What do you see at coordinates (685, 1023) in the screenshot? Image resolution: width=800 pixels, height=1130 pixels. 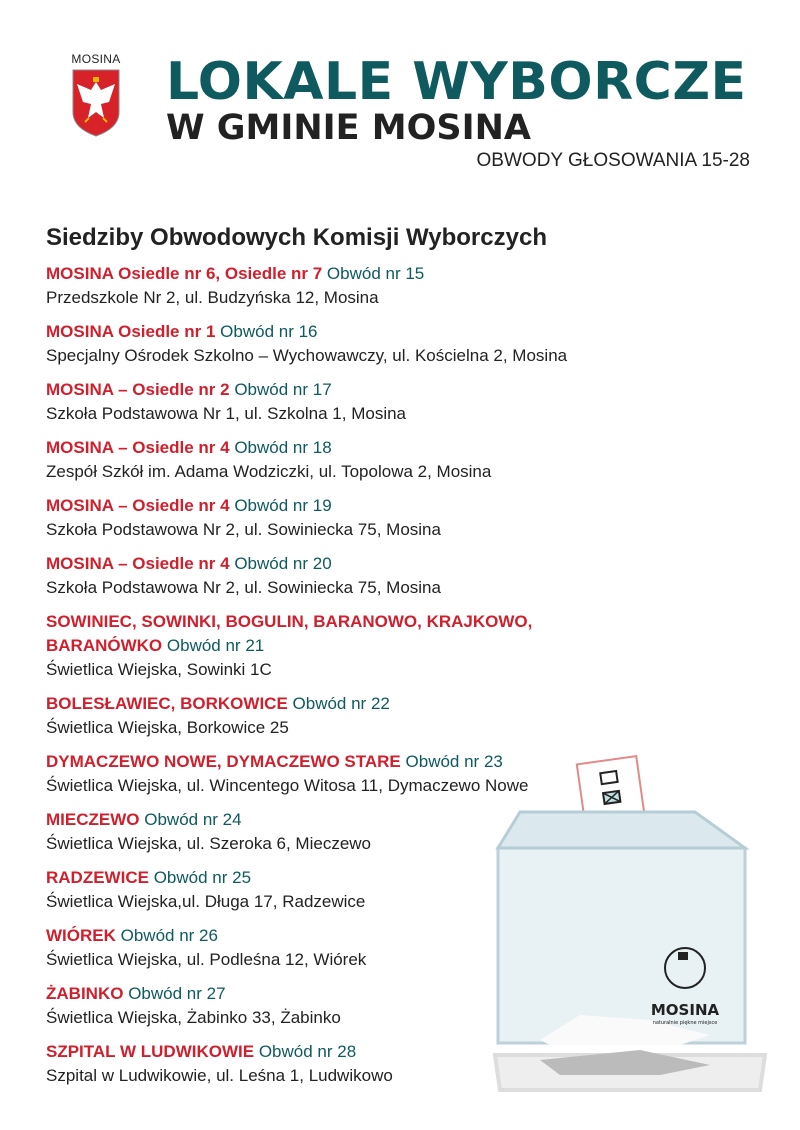 I see `mosina-logo-tagline: naturalnie piękne miejsce` at bounding box center [685, 1023].